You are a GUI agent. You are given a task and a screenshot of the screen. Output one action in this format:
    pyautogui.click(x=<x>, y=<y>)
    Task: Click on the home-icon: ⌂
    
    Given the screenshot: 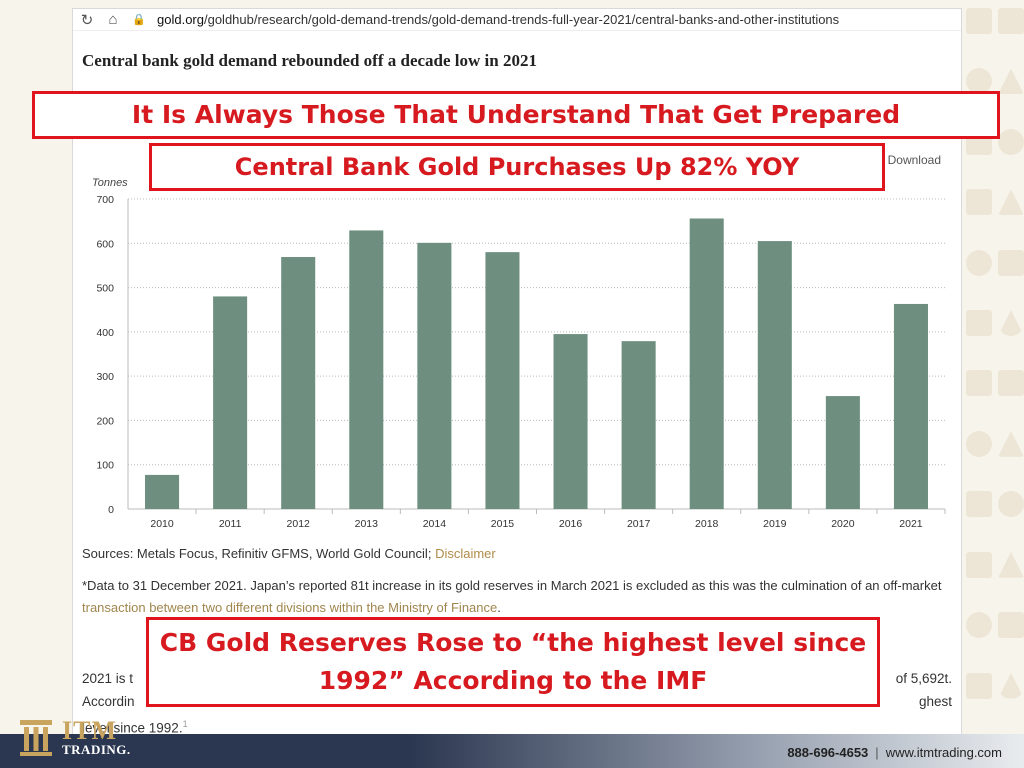 What is the action you would take?
    pyautogui.click(x=113, y=19)
    